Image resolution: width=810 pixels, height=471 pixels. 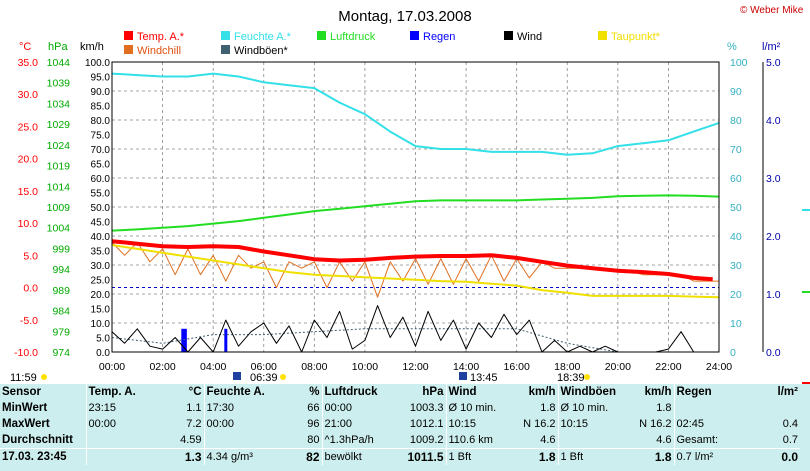 I want to click on percent-tick: 30, so click(x=736, y=266).